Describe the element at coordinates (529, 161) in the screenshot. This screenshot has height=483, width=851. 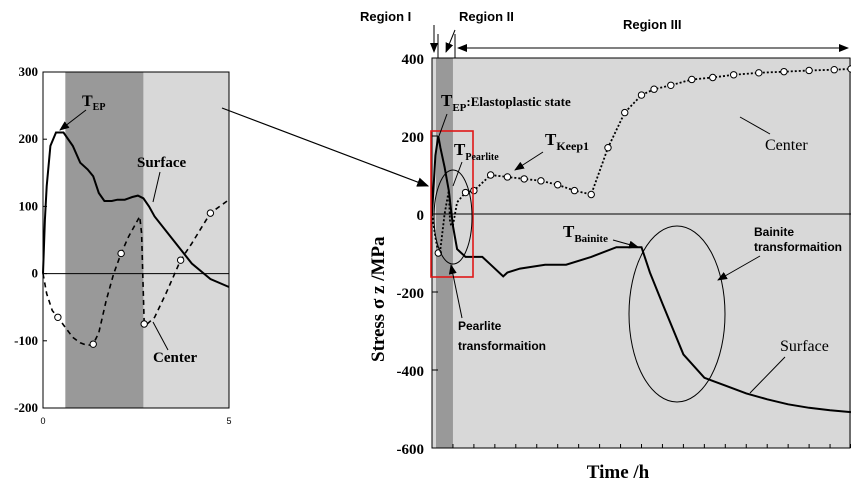
I see `tkeep1-pointer` at that location.